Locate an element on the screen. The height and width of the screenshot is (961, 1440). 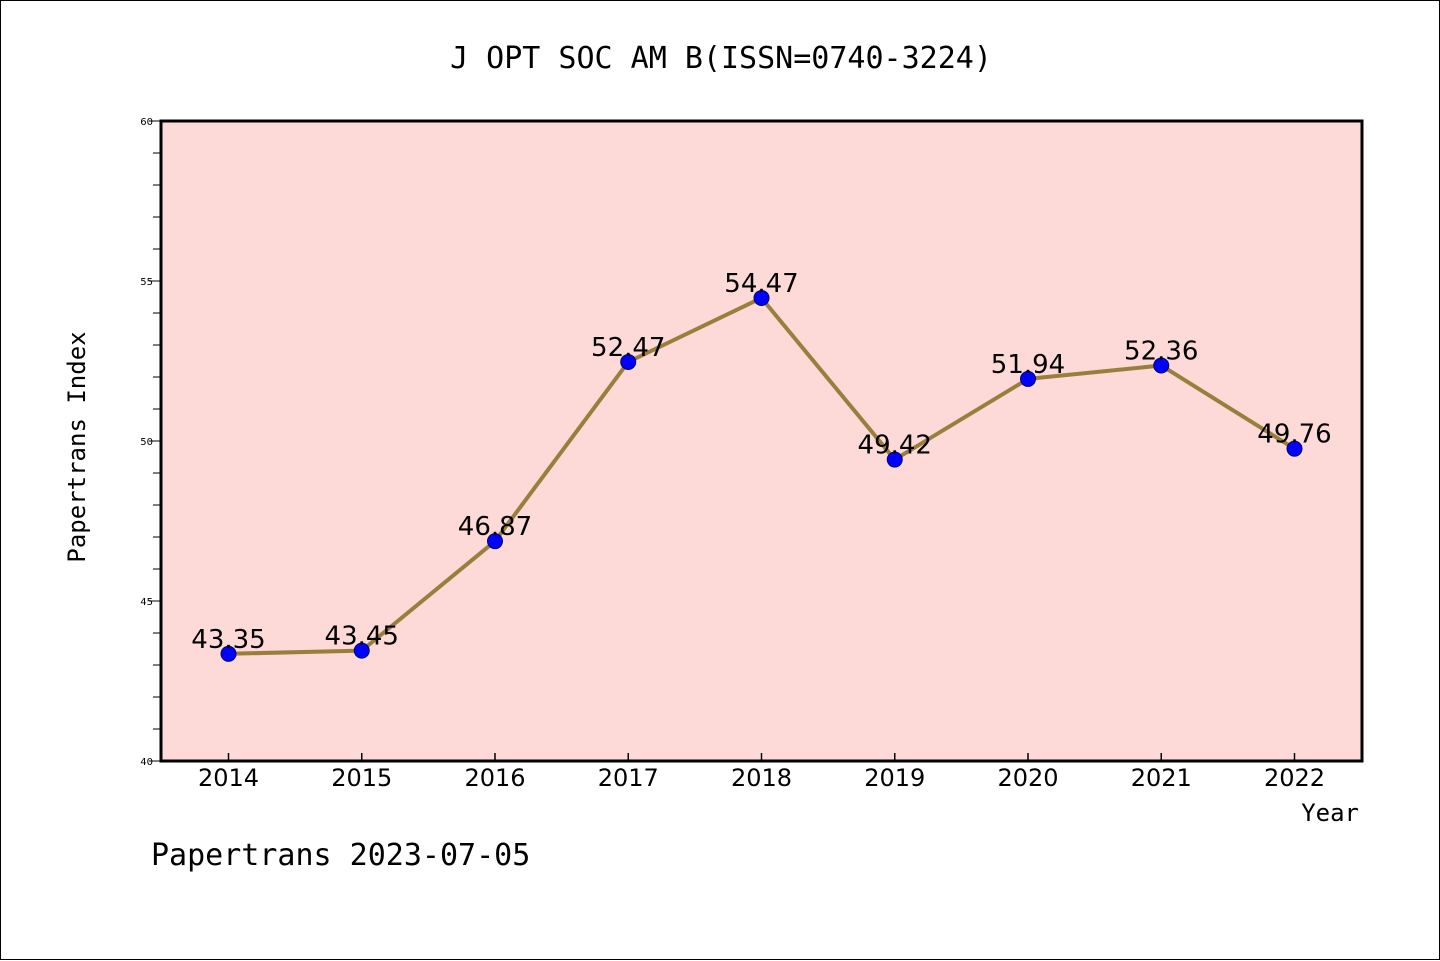
x-tick-labels: 2014 2015 2016 2017 2018 2019 2020 2021 2022 is located at coordinates (761, 778).